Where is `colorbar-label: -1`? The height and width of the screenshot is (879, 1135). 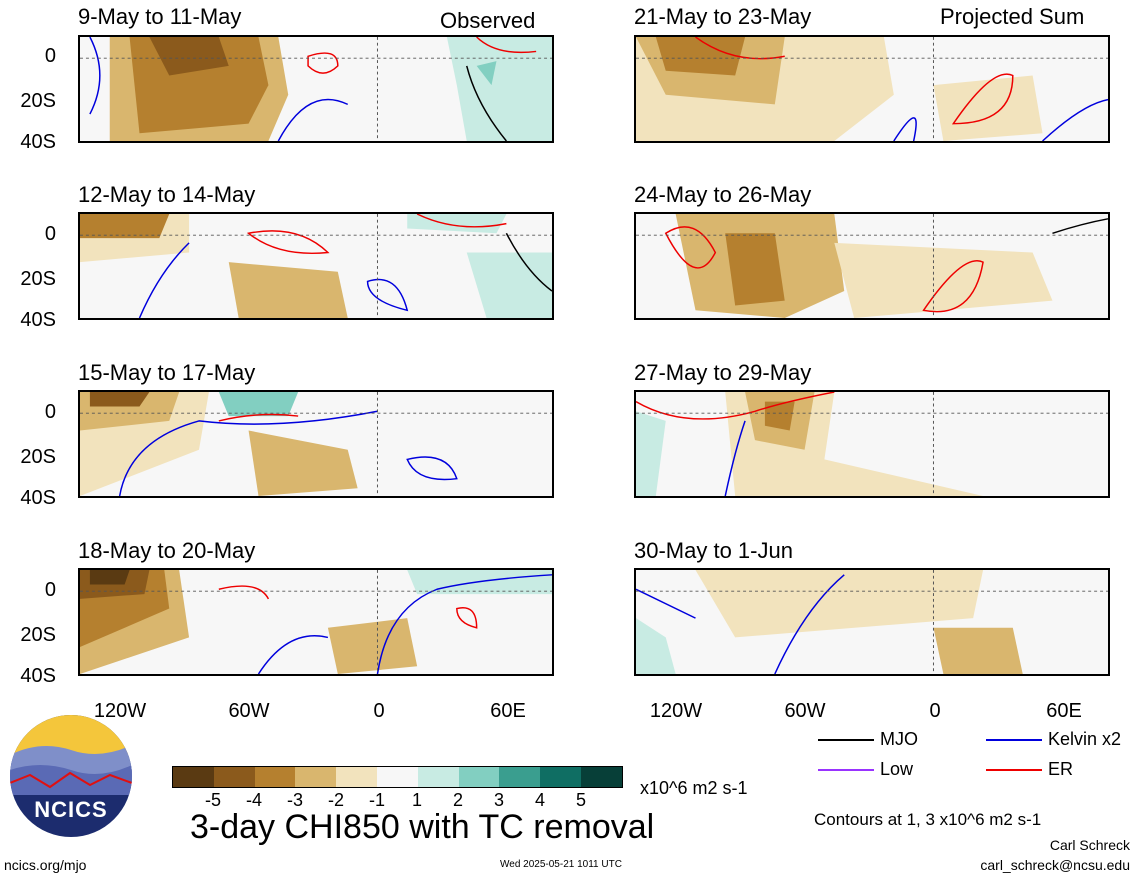
colorbar-label: -1 is located at coordinates (376, 800).